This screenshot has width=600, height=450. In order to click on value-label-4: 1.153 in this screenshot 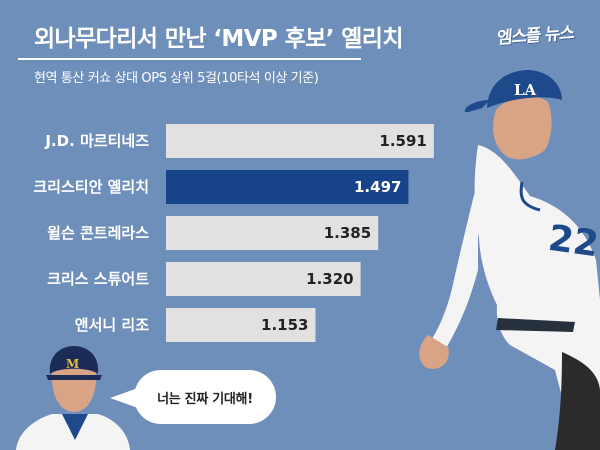, I will do `click(284, 325)`.